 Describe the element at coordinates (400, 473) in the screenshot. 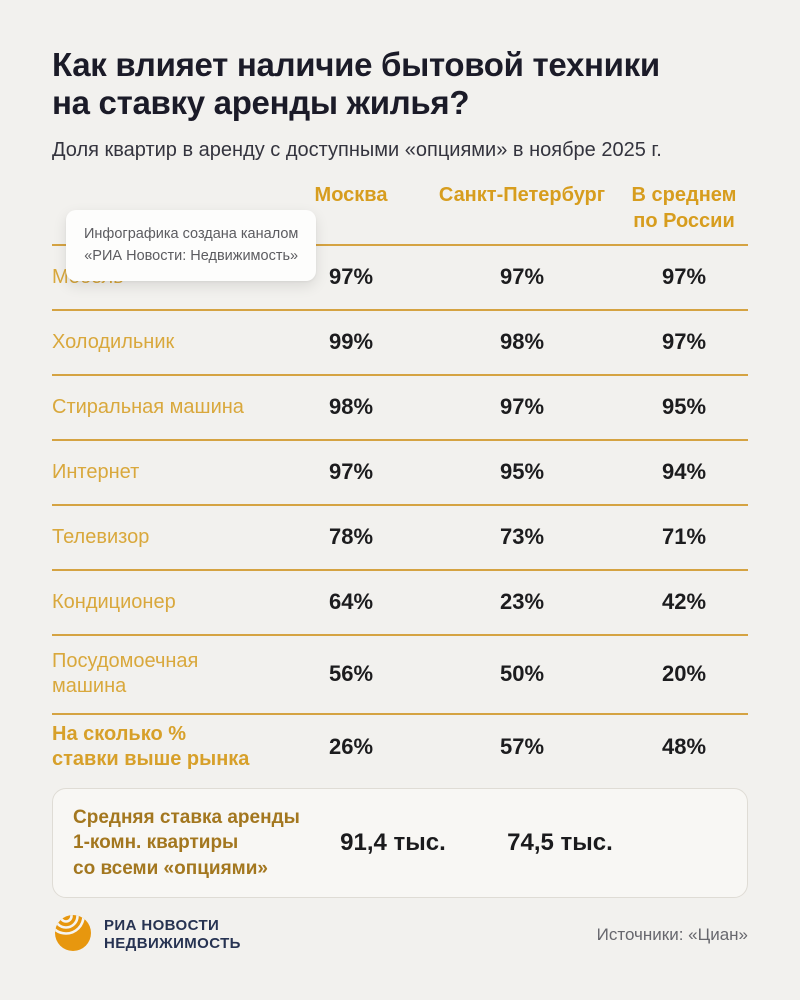

I see `table-row-internet: Интернет 97% 95% 94%` at that location.